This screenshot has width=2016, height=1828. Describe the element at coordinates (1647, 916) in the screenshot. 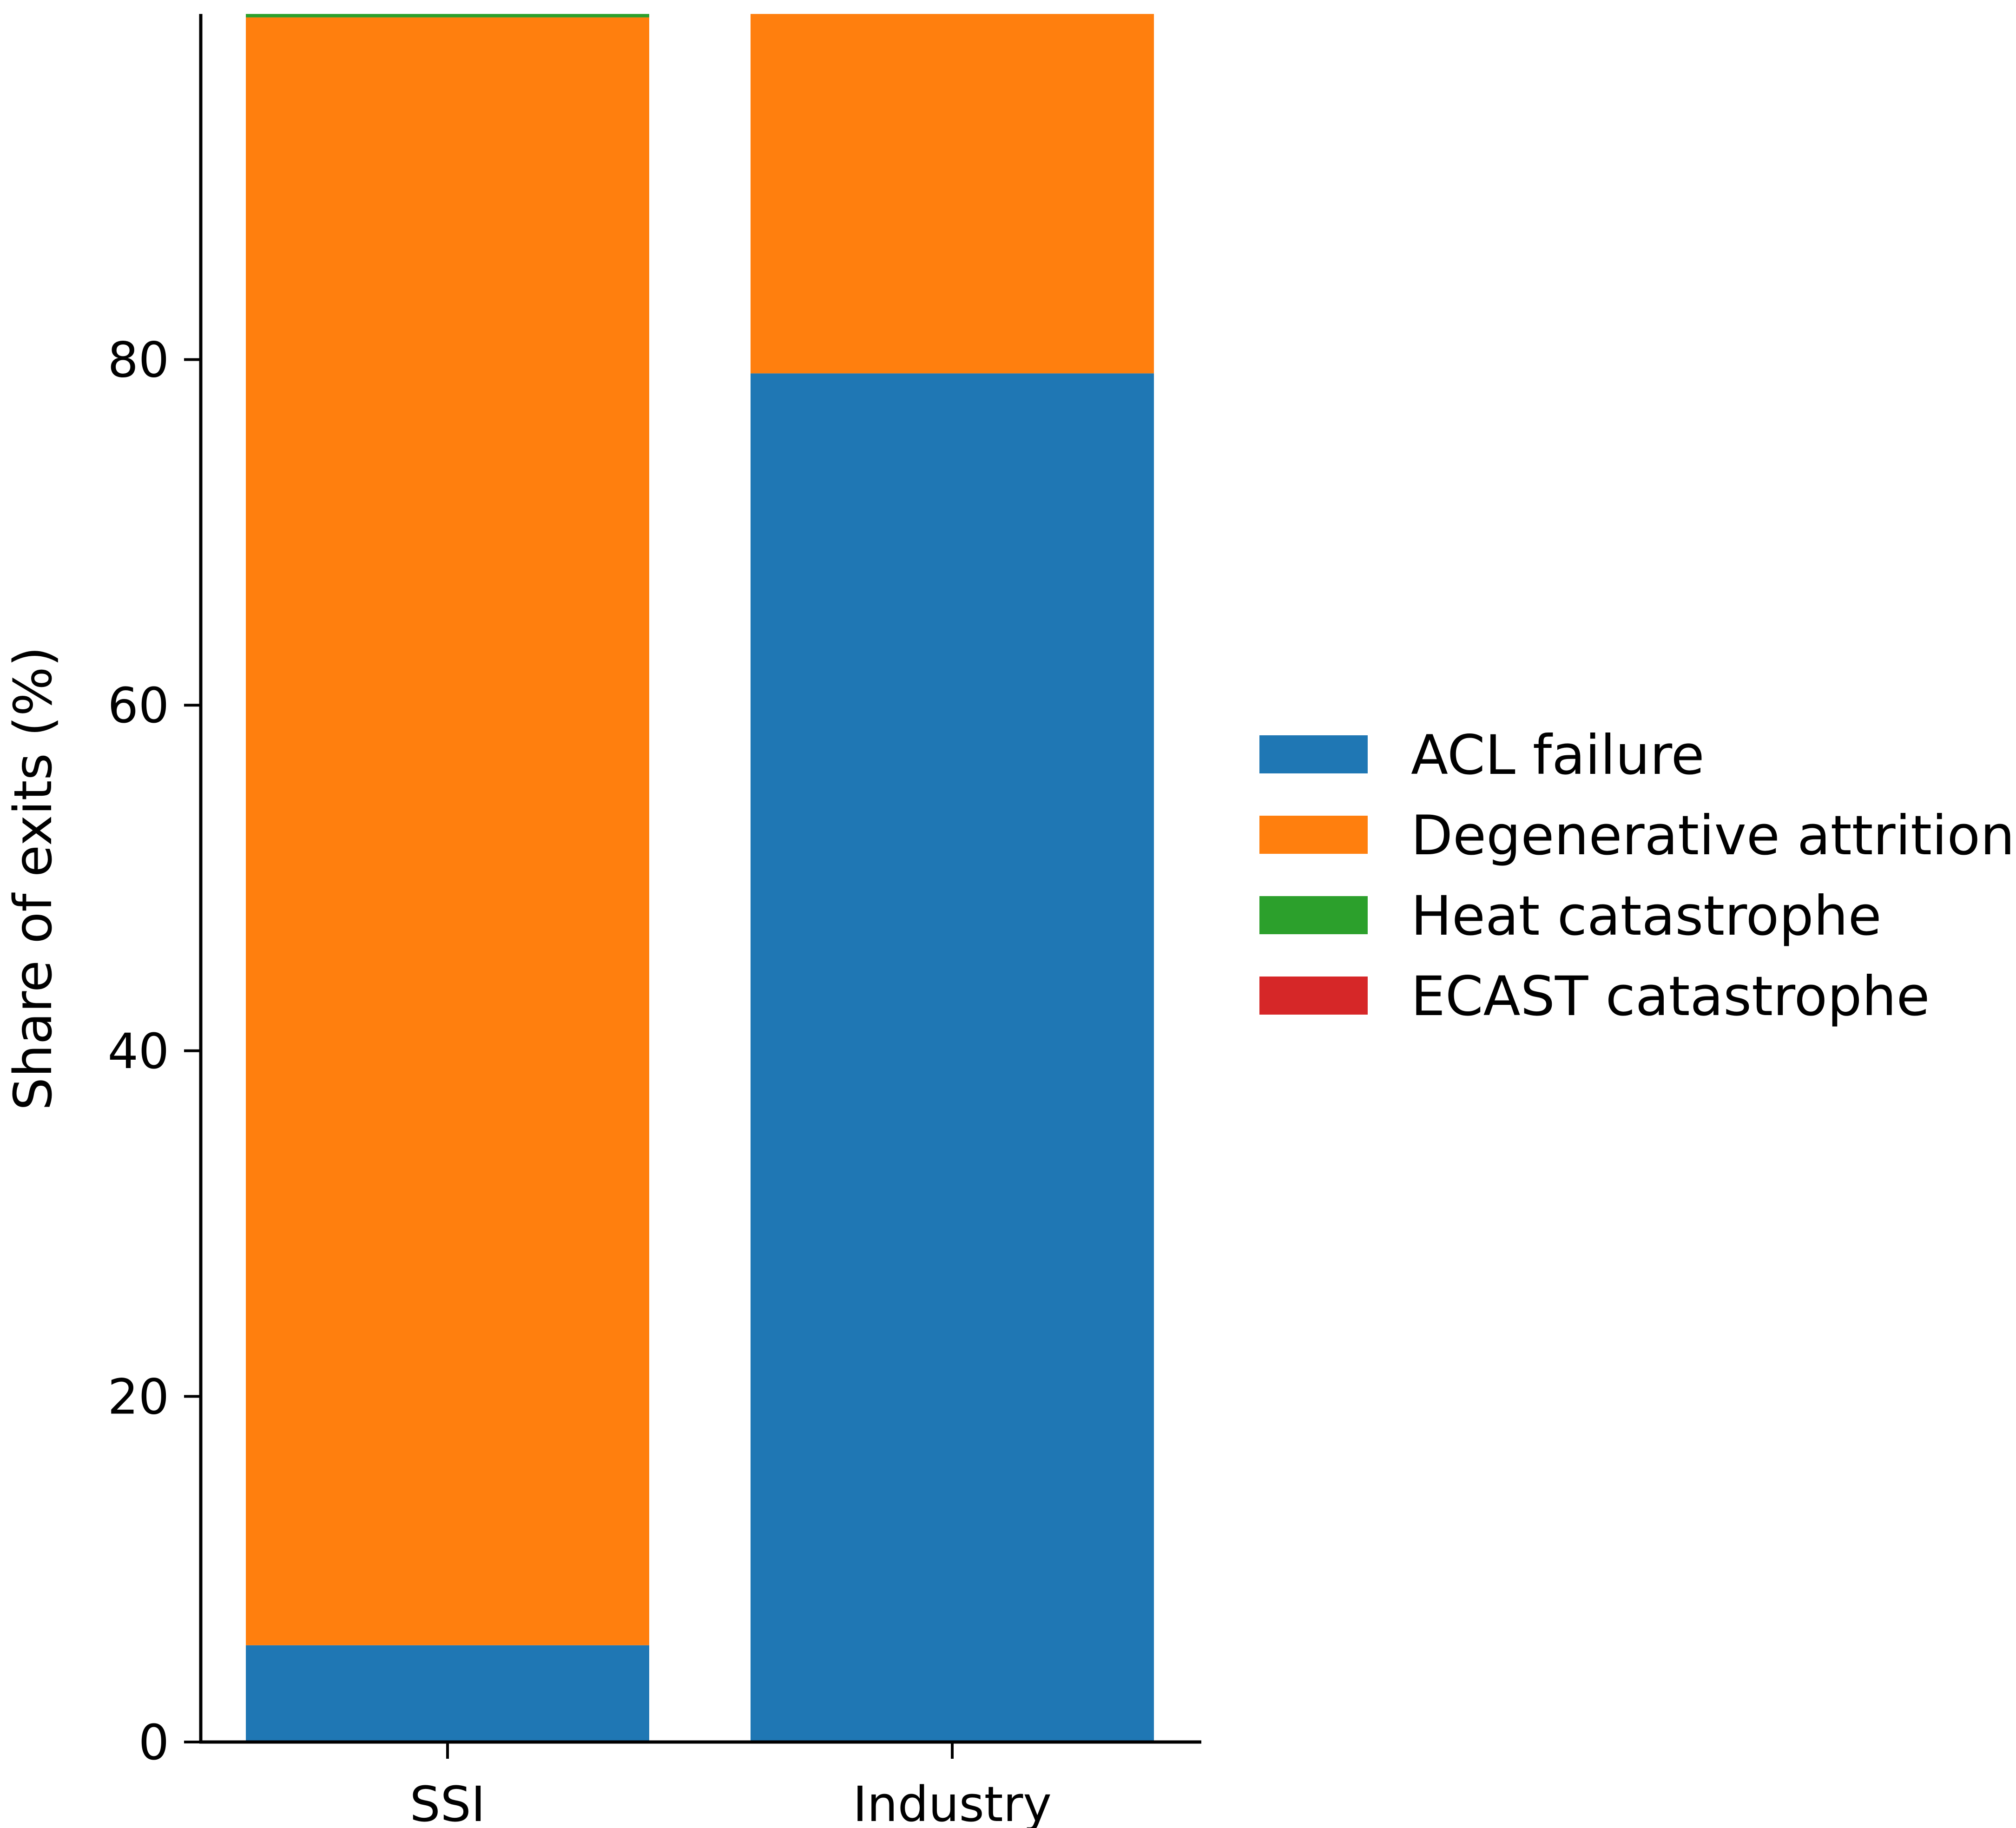

I see `legend-label: Heat catastrophe` at that location.